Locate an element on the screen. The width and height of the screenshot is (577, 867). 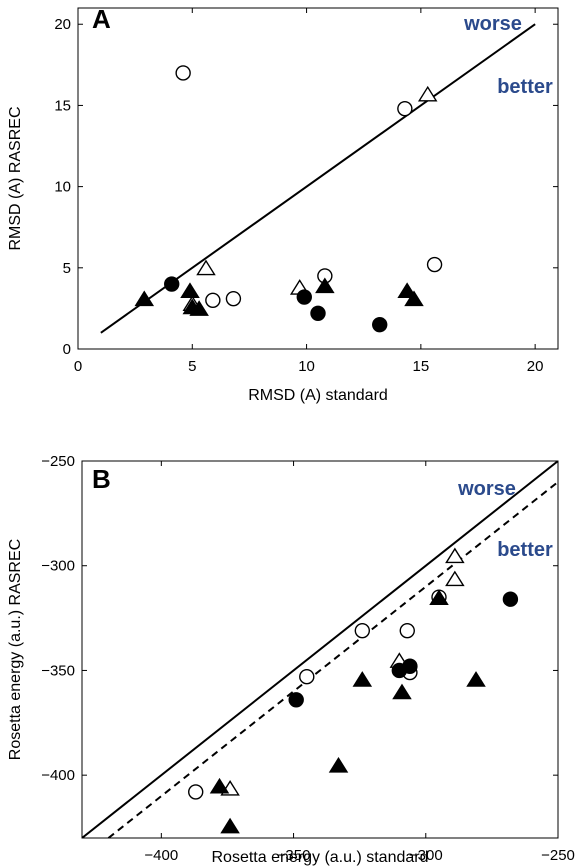
y-tick-label: 0 is located at coordinates (67, 349).